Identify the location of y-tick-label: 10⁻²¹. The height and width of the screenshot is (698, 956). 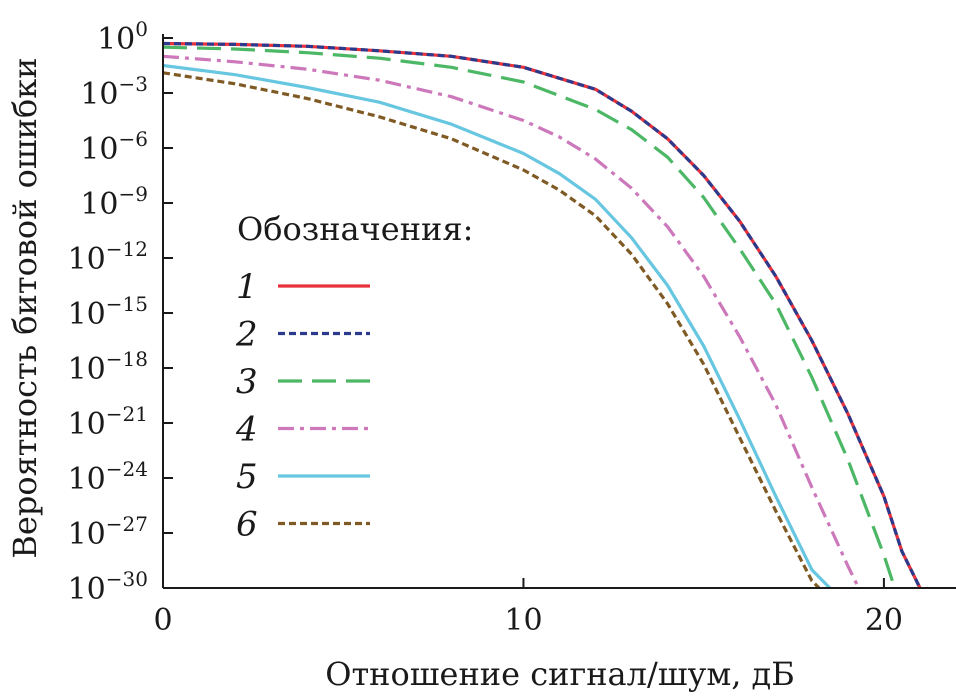
(108, 422).